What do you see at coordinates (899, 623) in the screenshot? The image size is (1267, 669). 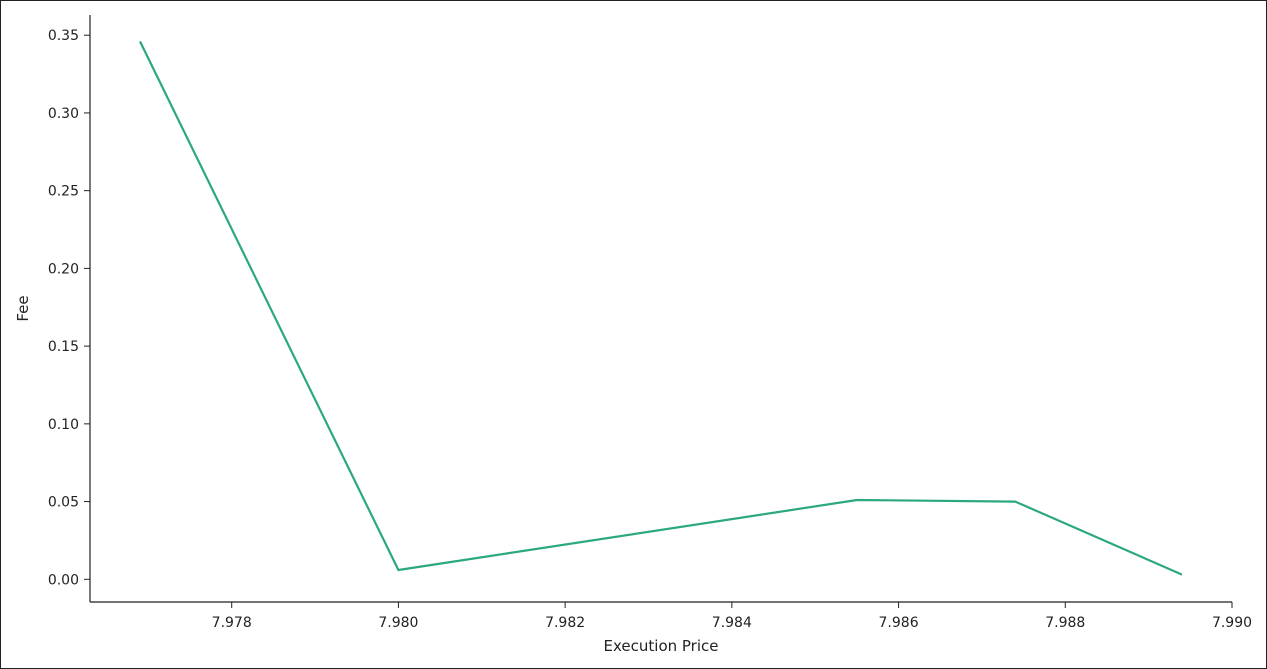 I see `x-tick-label: 7.986` at bounding box center [899, 623].